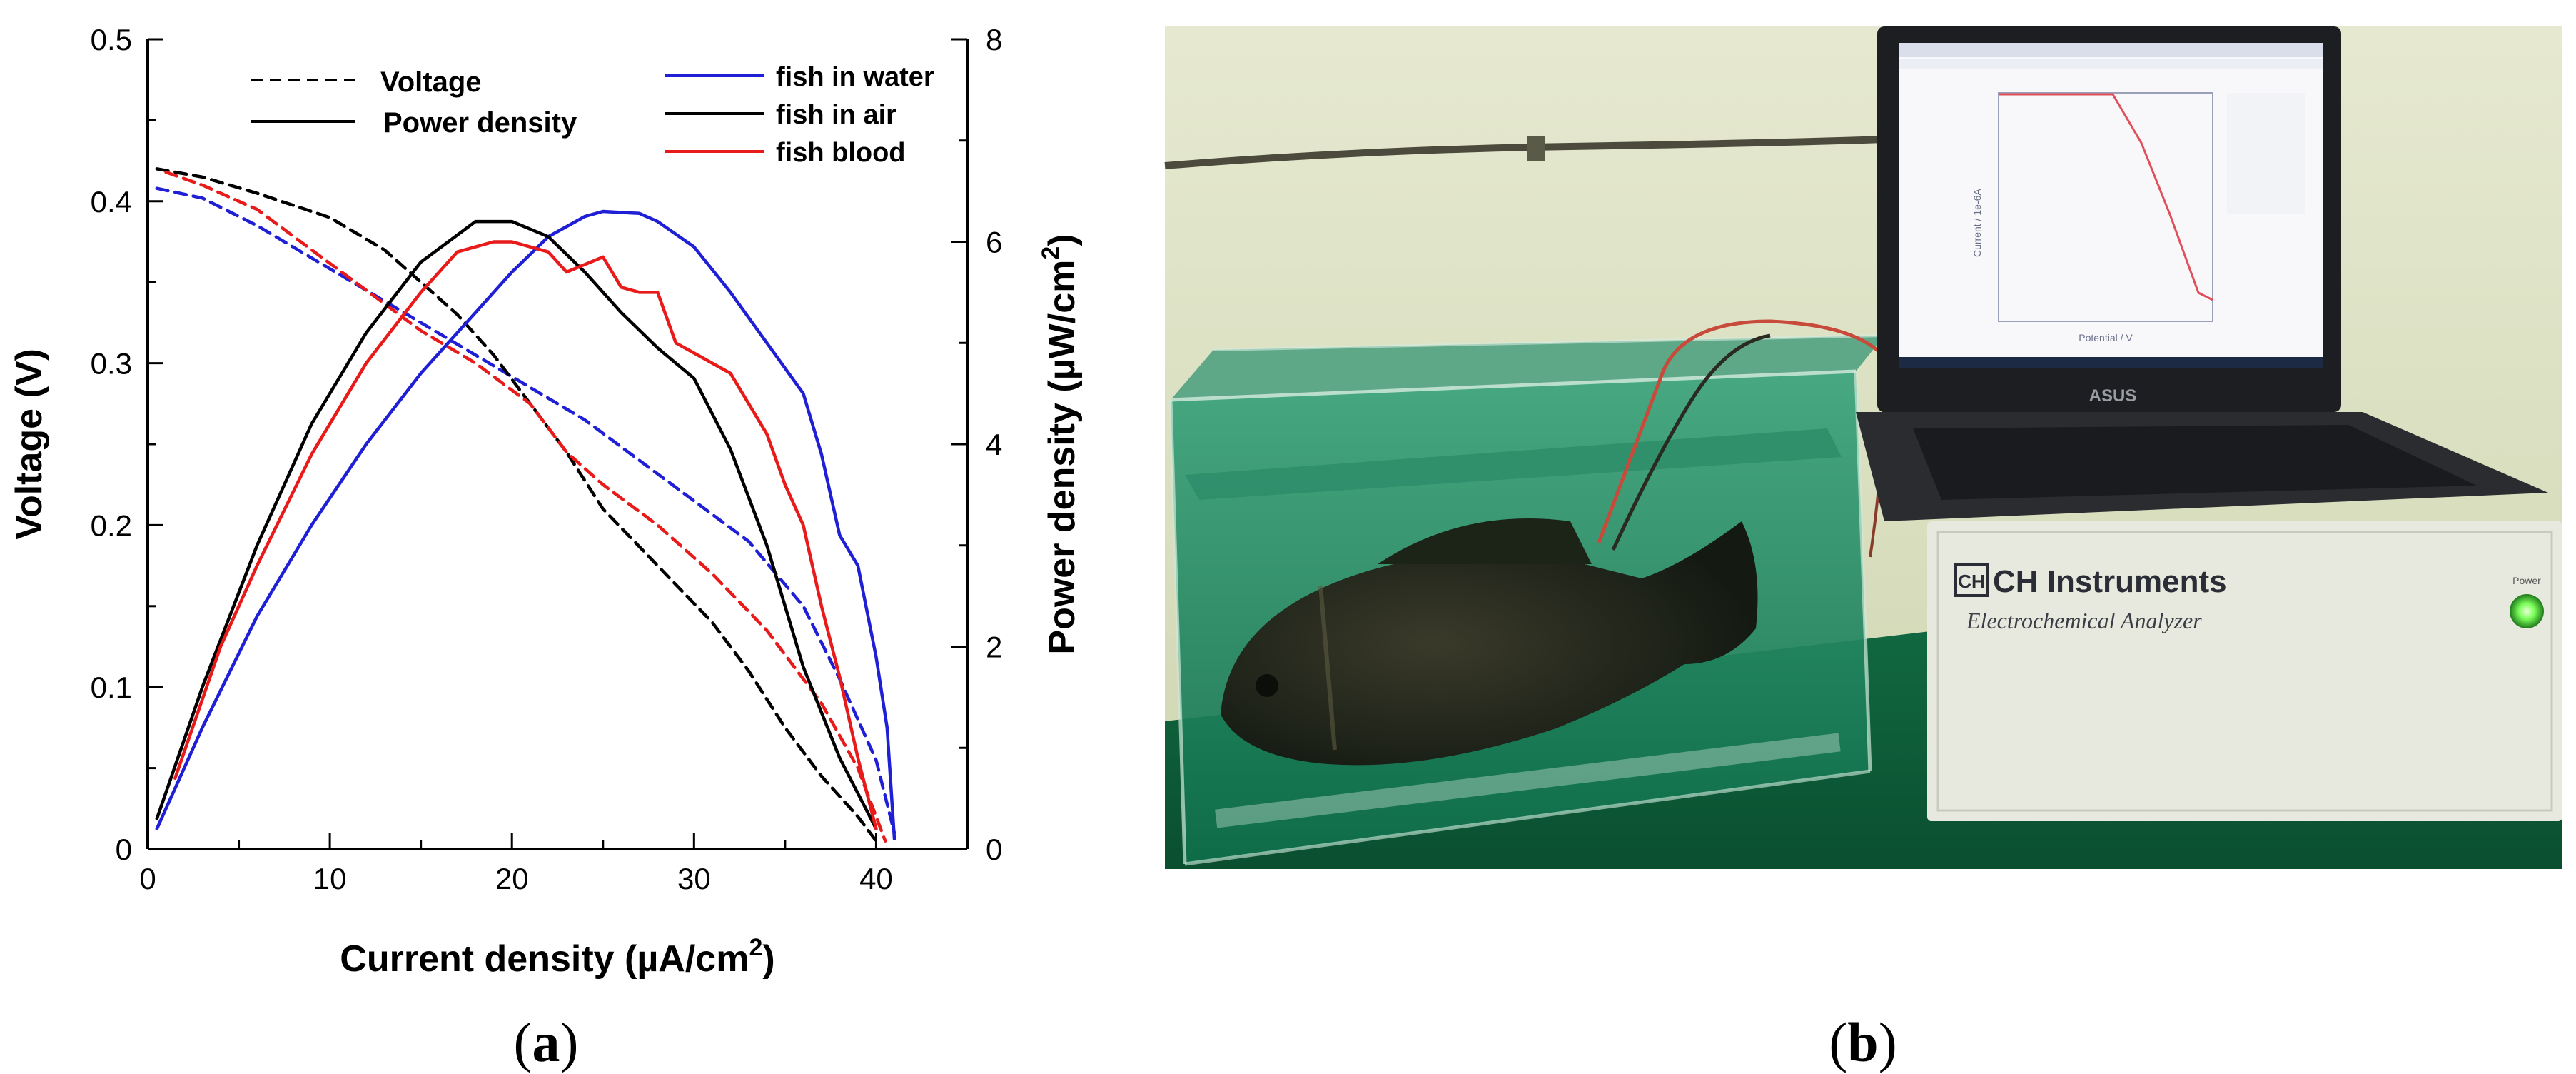  Describe the element at coordinates (994, 647) in the screenshot. I see `right-y-tick-label: 2` at that location.